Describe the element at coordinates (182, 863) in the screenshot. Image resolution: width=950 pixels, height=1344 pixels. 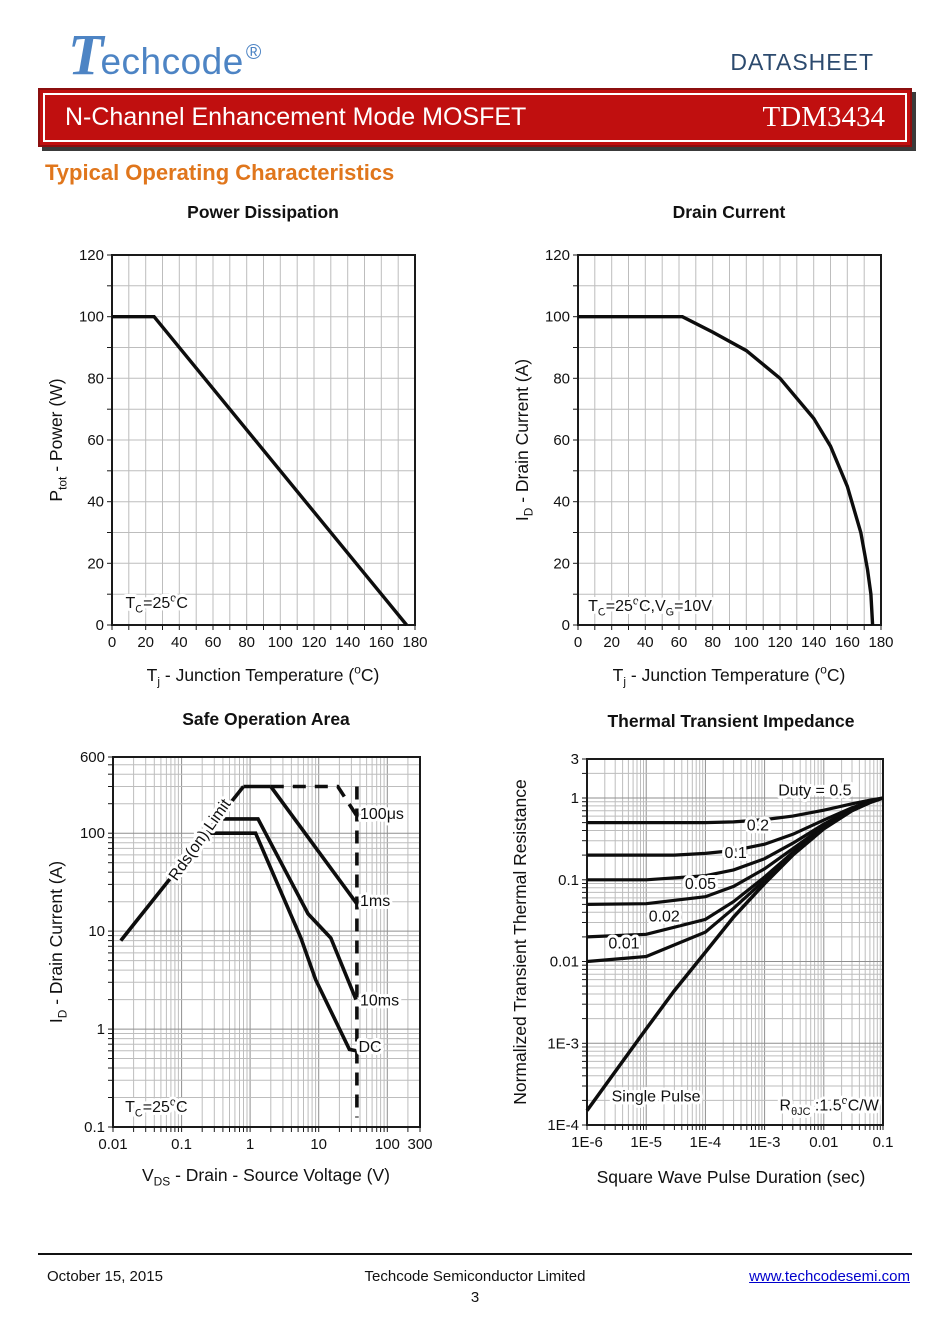
I see `curve-rds-on-limit` at that location.